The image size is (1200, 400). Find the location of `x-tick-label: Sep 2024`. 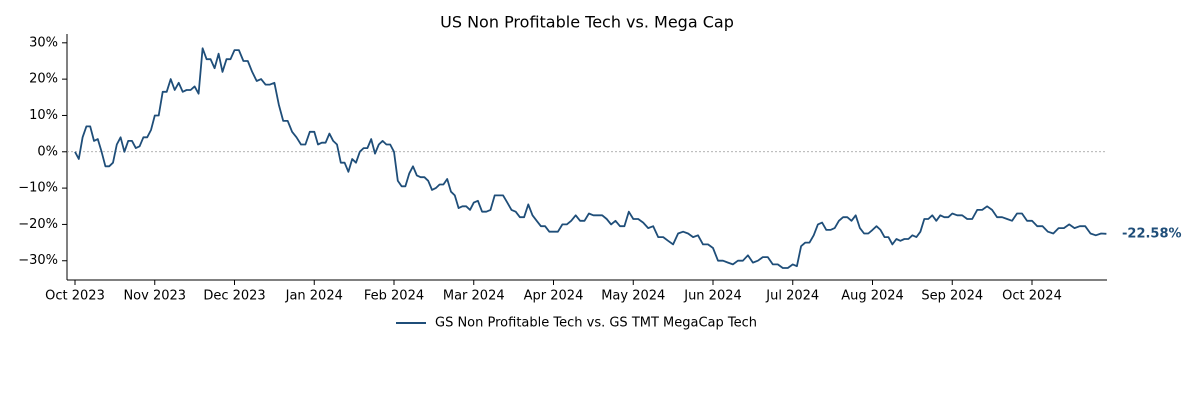

x-tick-label: Sep 2024 is located at coordinates (952, 296).